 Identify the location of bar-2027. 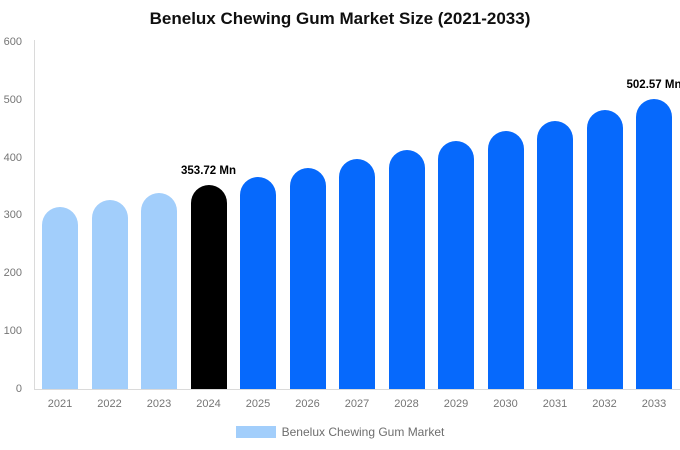
(357, 274).